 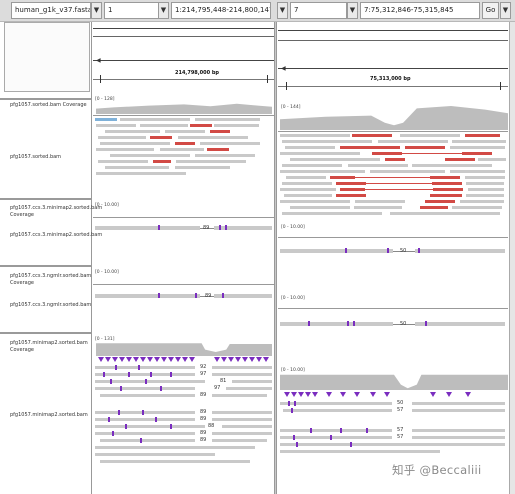 What do you see at coordinates (48, 105) in the screenshot?
I see `track-name-coverage-1: pfg1057.sorted.bam Coverage` at bounding box center [48, 105].